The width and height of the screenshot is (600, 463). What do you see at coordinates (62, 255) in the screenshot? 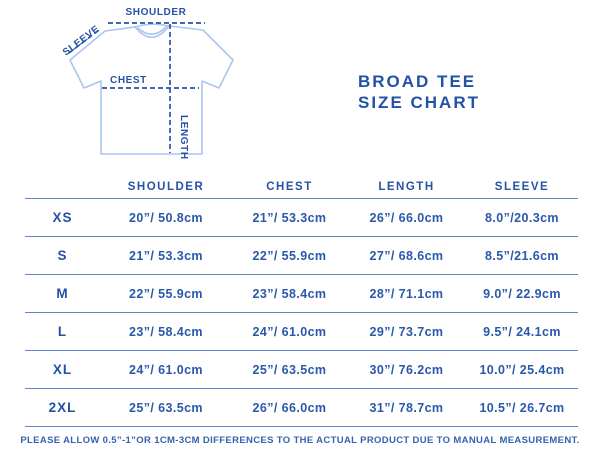
I see `size-label: S` at bounding box center [62, 255].